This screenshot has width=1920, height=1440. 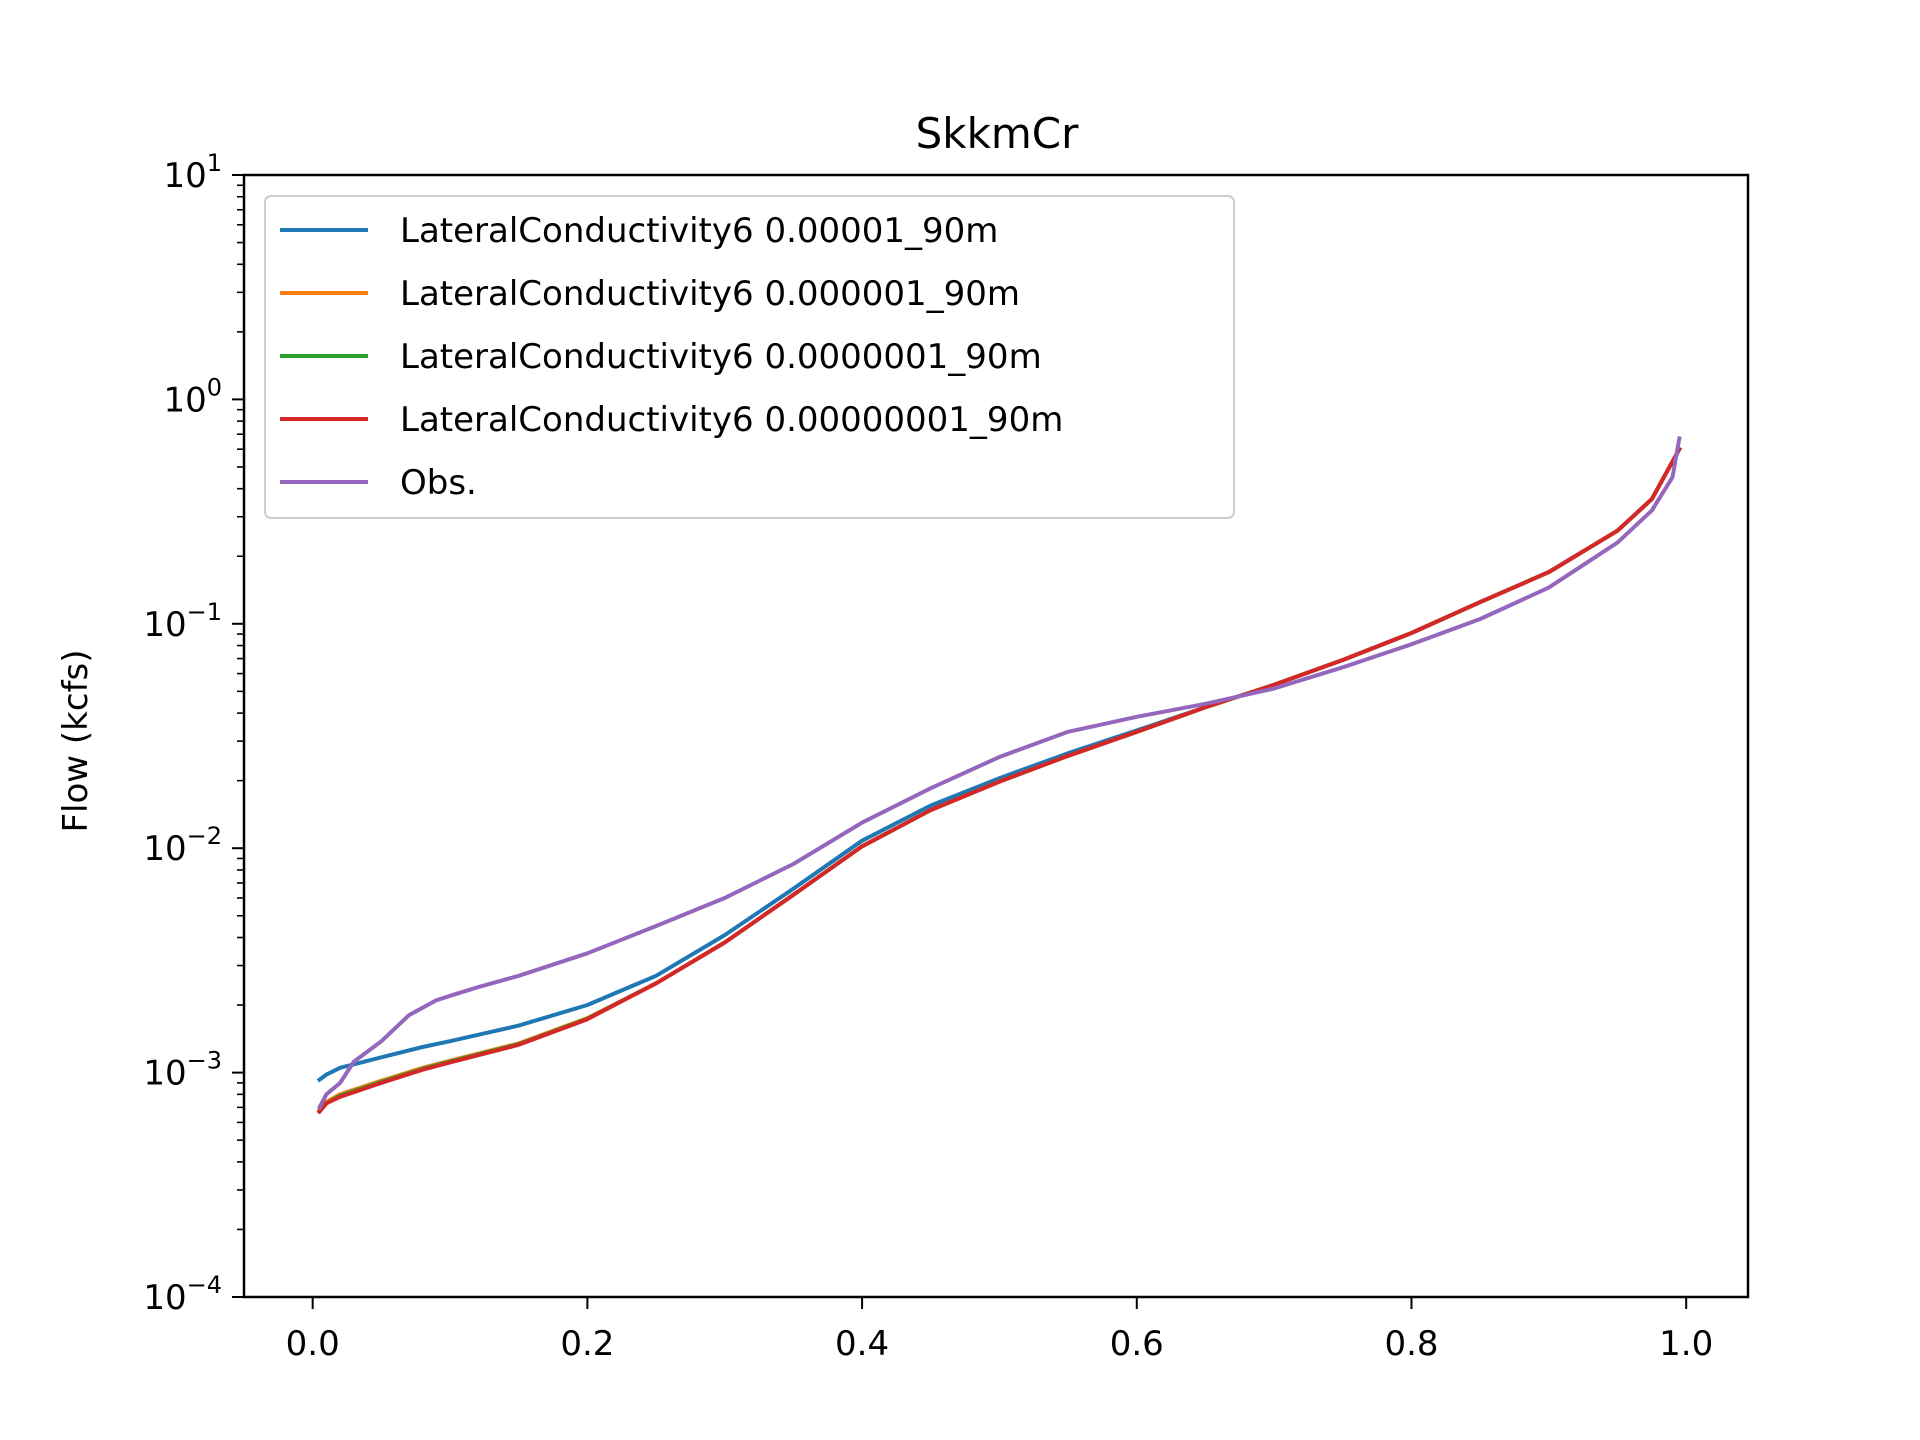 I want to click on x-tick-label: 0.0, so click(x=313, y=1344).